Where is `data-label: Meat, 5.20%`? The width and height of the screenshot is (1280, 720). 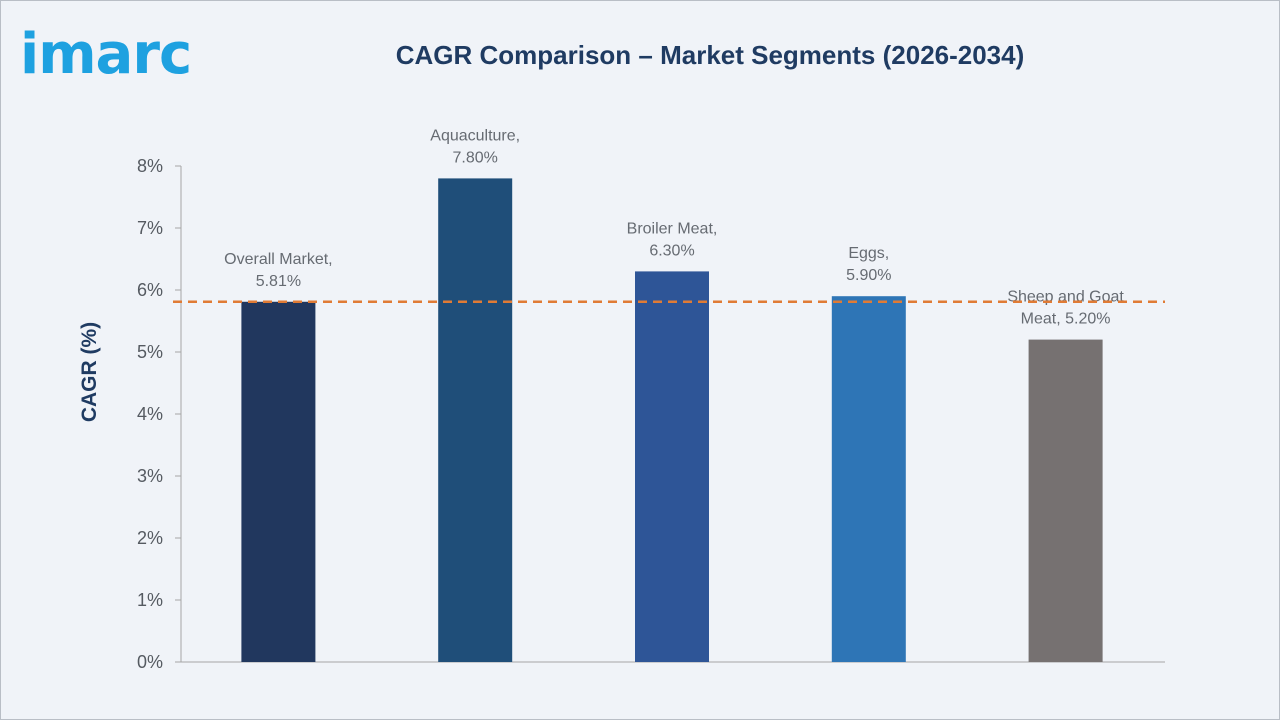
data-label: Meat, 5.20% is located at coordinates (1066, 319).